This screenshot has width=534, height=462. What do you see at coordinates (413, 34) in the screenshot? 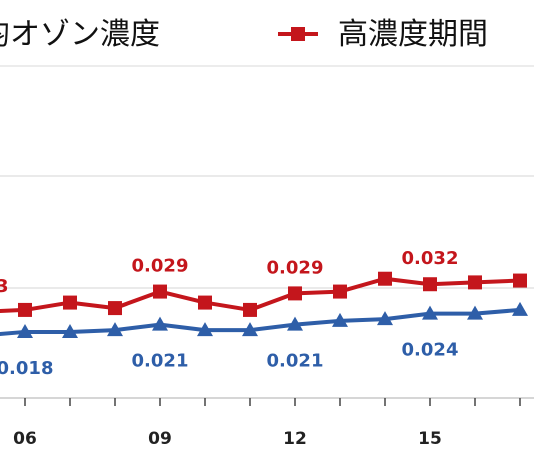
I see `legend-label-high: 高濃度期間` at bounding box center [413, 34].